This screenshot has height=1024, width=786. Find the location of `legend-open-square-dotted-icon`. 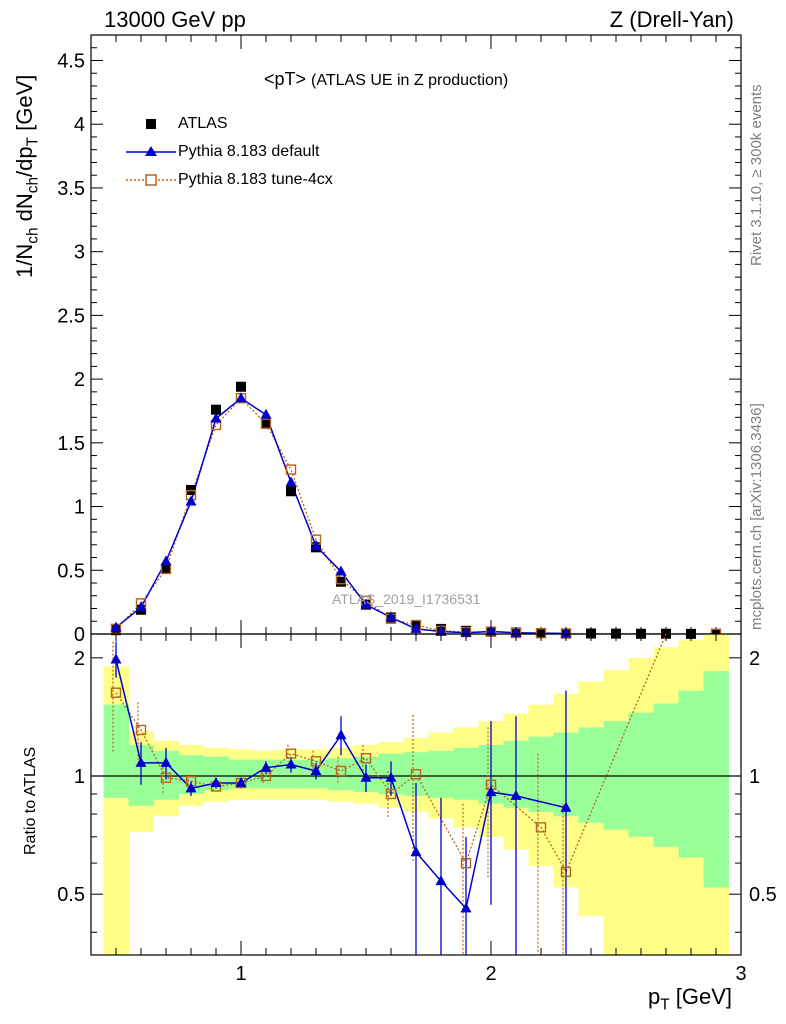

legend-open-square-dotted-icon is located at coordinates (152, 180).